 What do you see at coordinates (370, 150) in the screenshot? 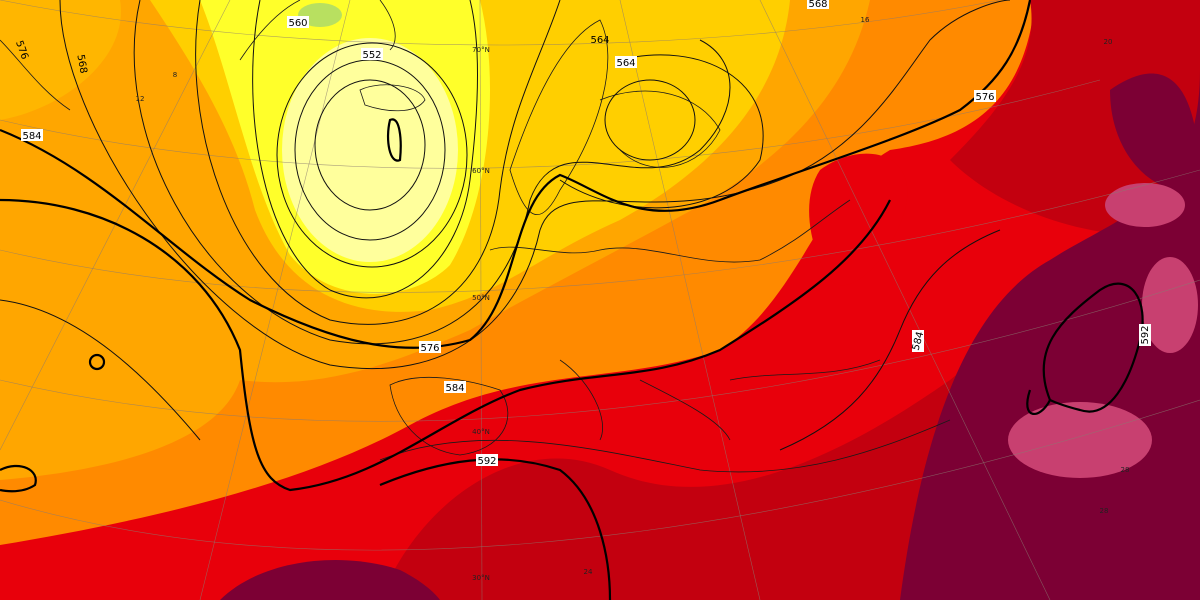
I see `shading-pale-yellow` at bounding box center [370, 150].